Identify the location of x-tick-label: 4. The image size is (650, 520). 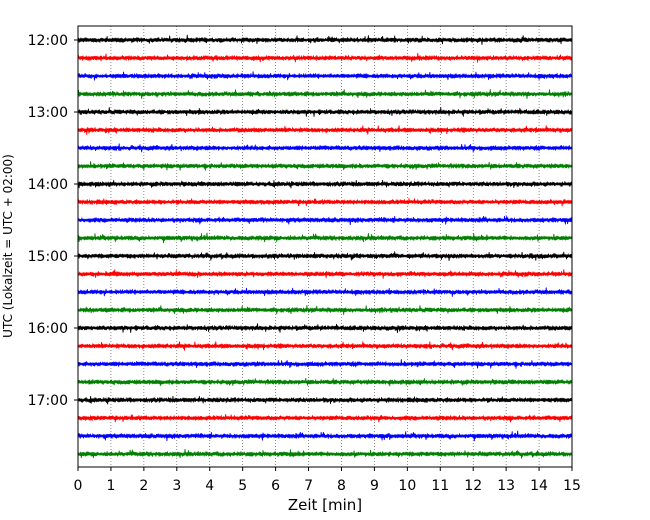
(209, 486).